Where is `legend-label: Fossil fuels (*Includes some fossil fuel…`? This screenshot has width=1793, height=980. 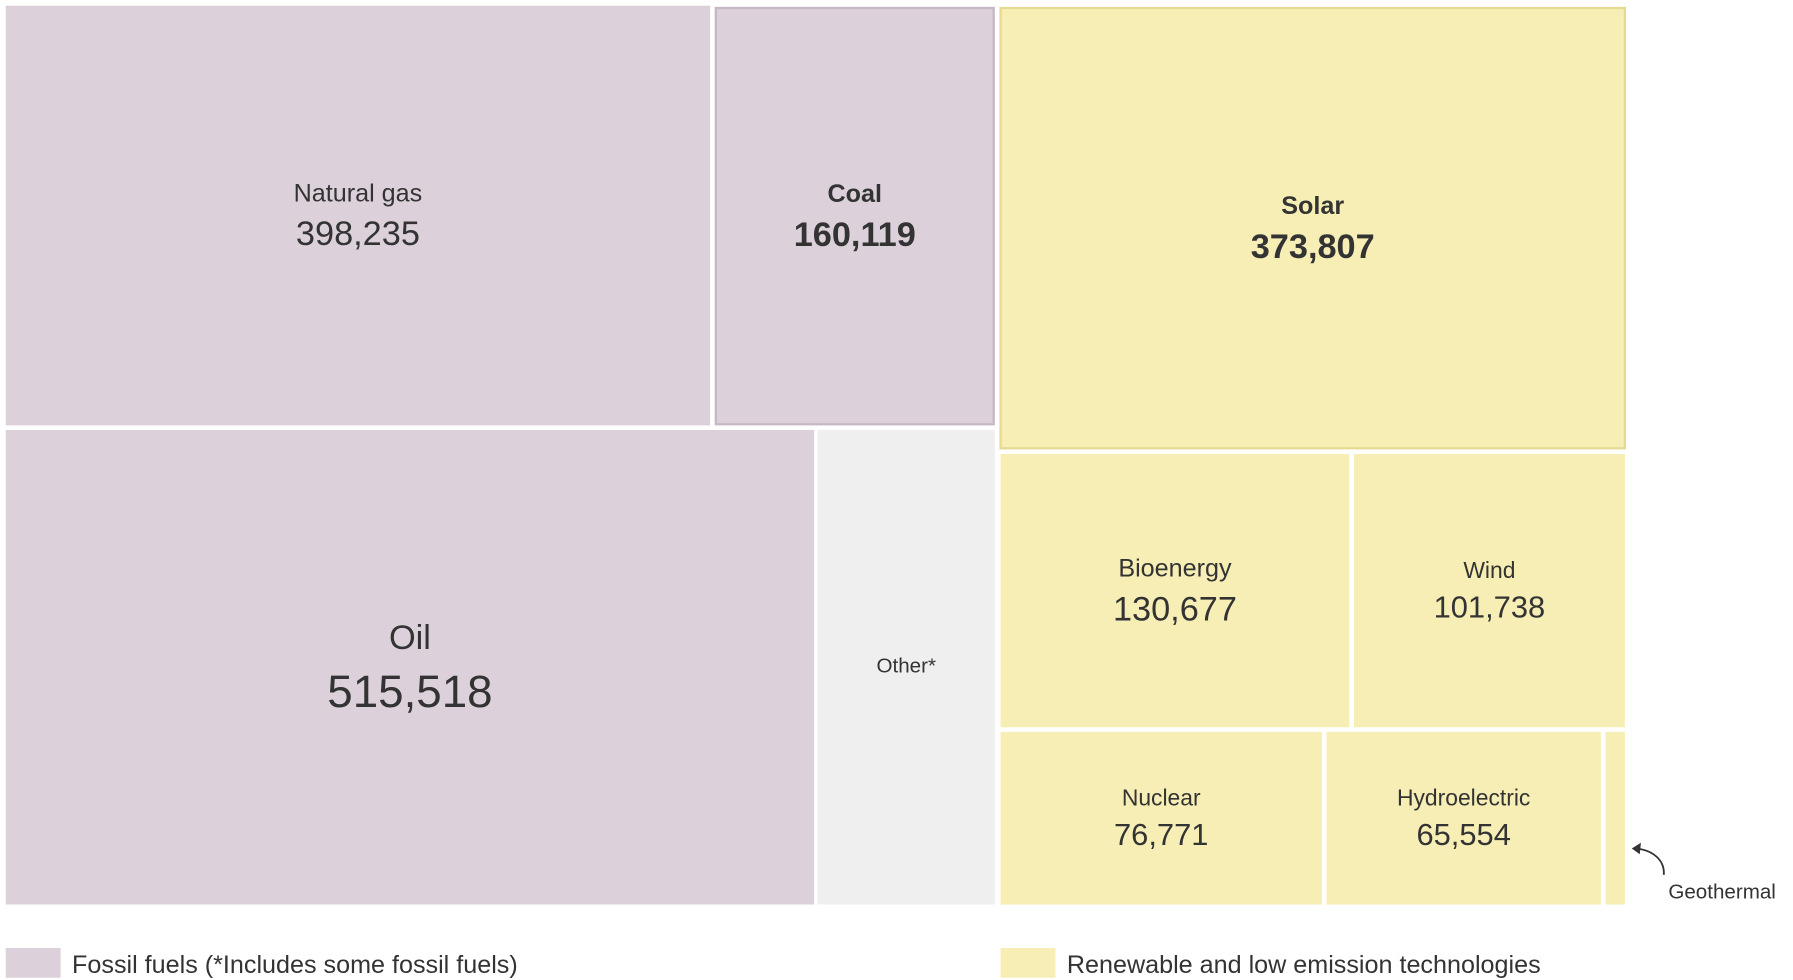 legend-label: Fossil fuels (*Includes some fossil fuel… is located at coordinates (295, 965).